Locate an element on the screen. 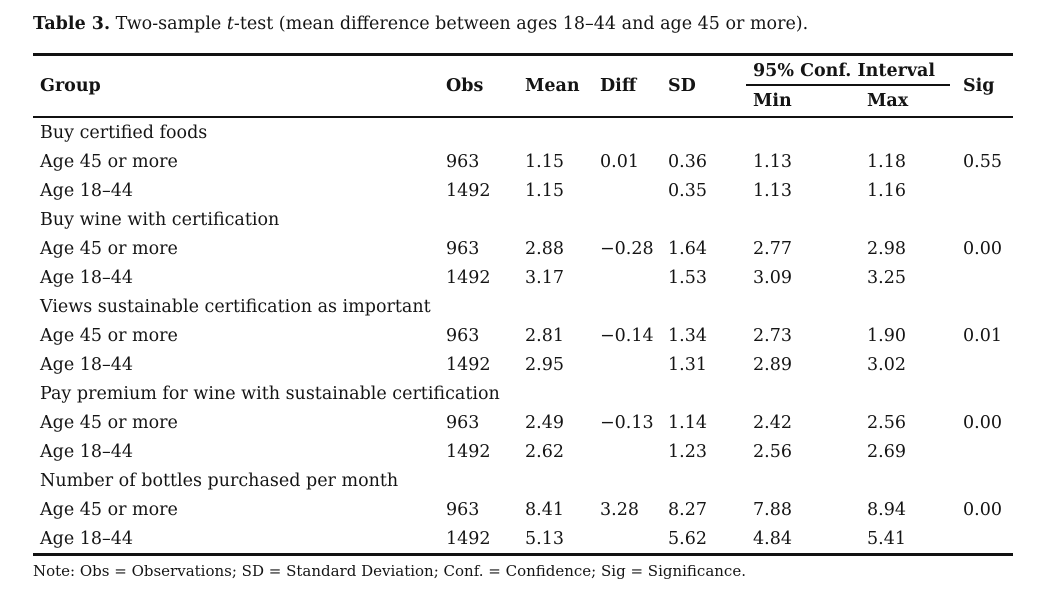  sd-cell: 1.23 is located at coordinates (687, 451).